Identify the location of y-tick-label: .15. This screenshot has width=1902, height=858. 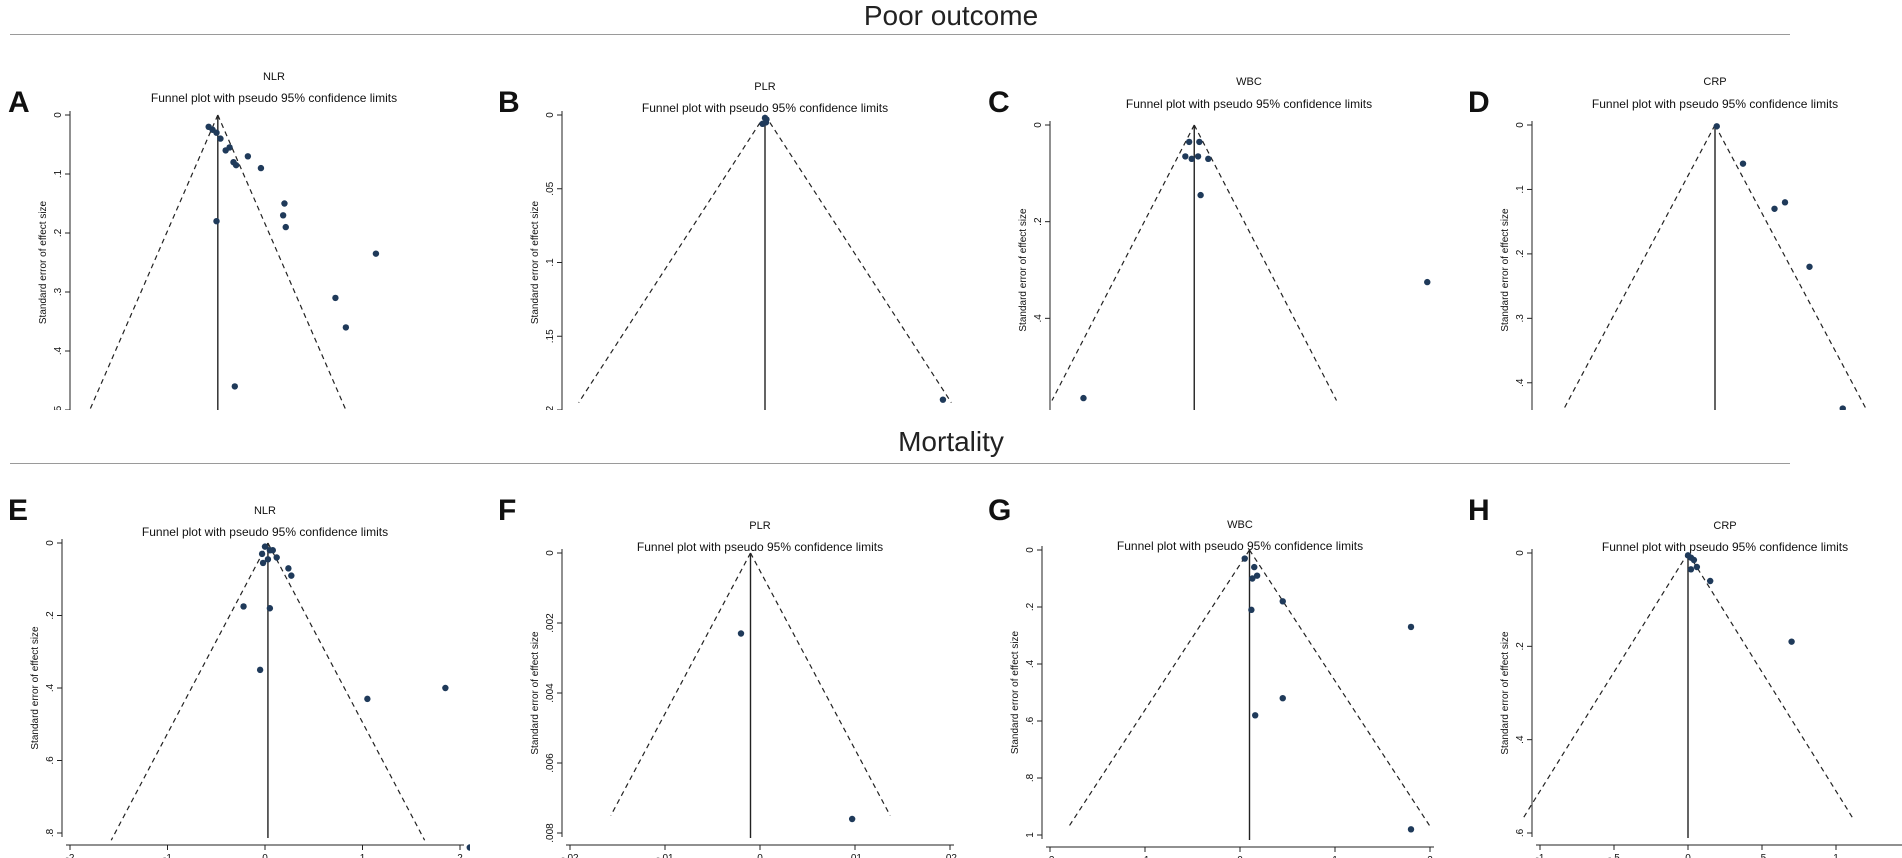
(550, 336).